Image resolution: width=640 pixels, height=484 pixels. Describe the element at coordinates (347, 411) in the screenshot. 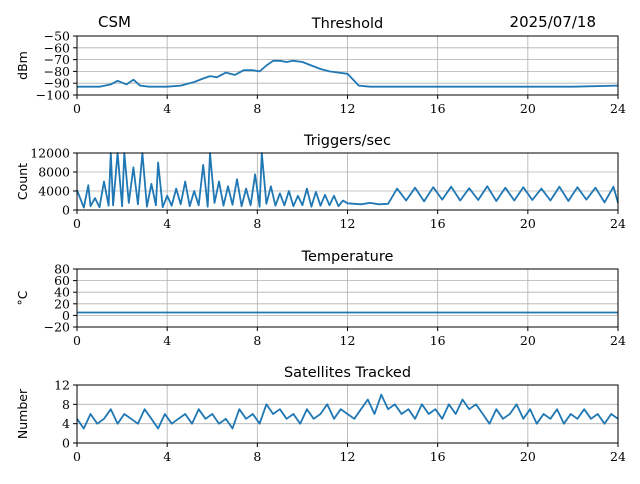

I see `satellites-tracked-series-line` at that location.